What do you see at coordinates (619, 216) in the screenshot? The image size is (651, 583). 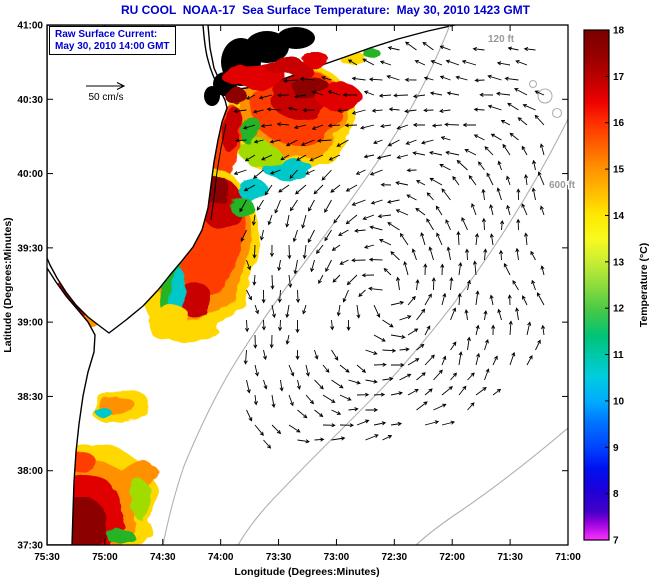 I see `colorbar-tick-label: 14` at bounding box center [619, 216].